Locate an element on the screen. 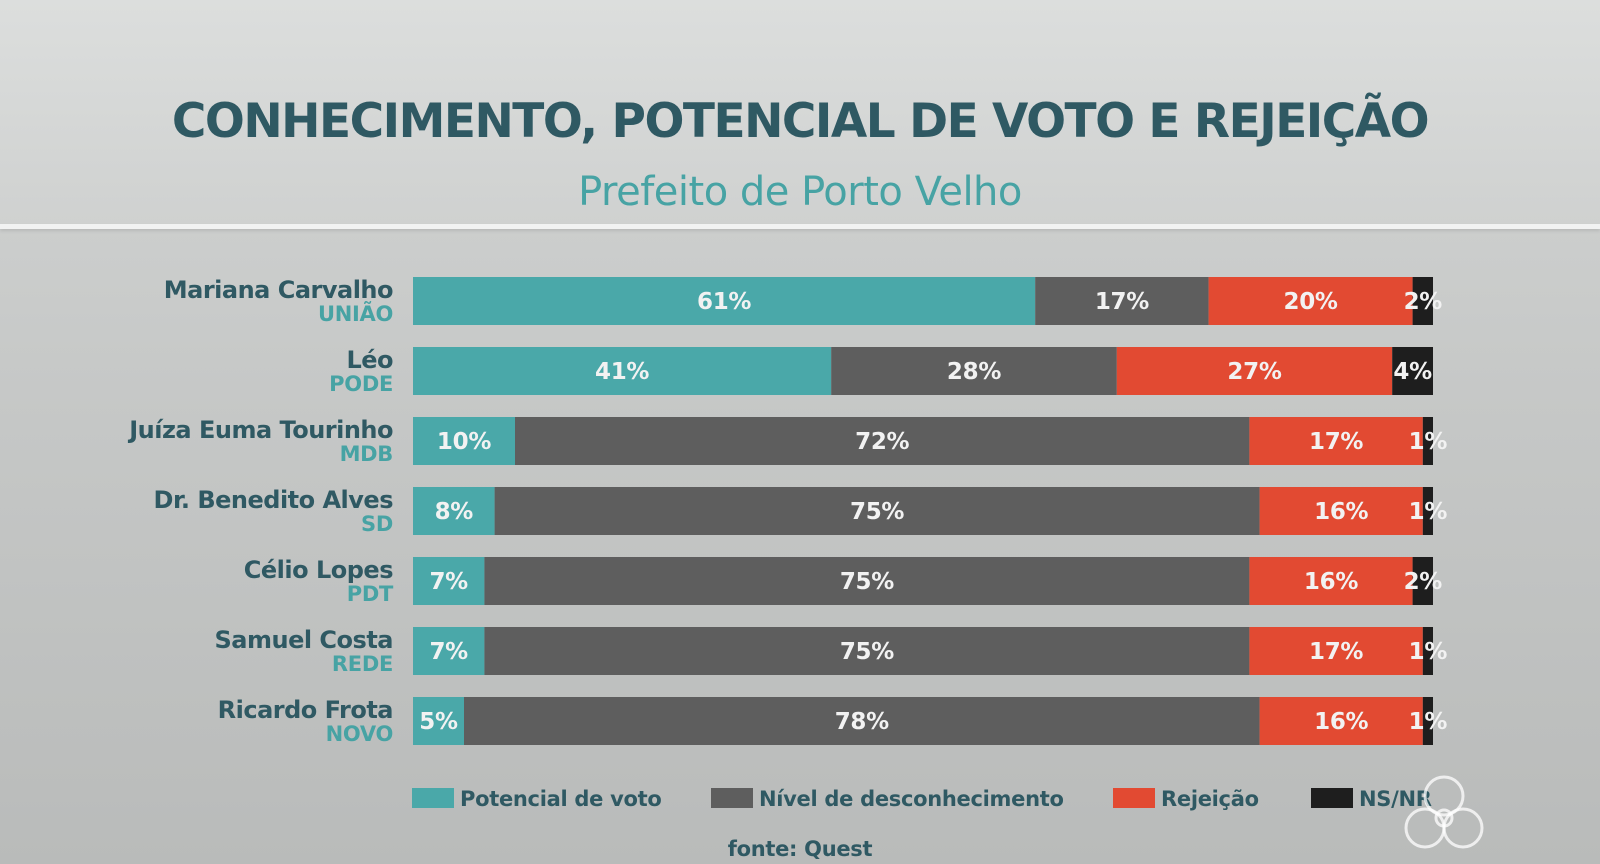 Image resolution: width=1600 pixels, height=864 pixels. candidate-party: PODE is located at coordinates (361, 384).